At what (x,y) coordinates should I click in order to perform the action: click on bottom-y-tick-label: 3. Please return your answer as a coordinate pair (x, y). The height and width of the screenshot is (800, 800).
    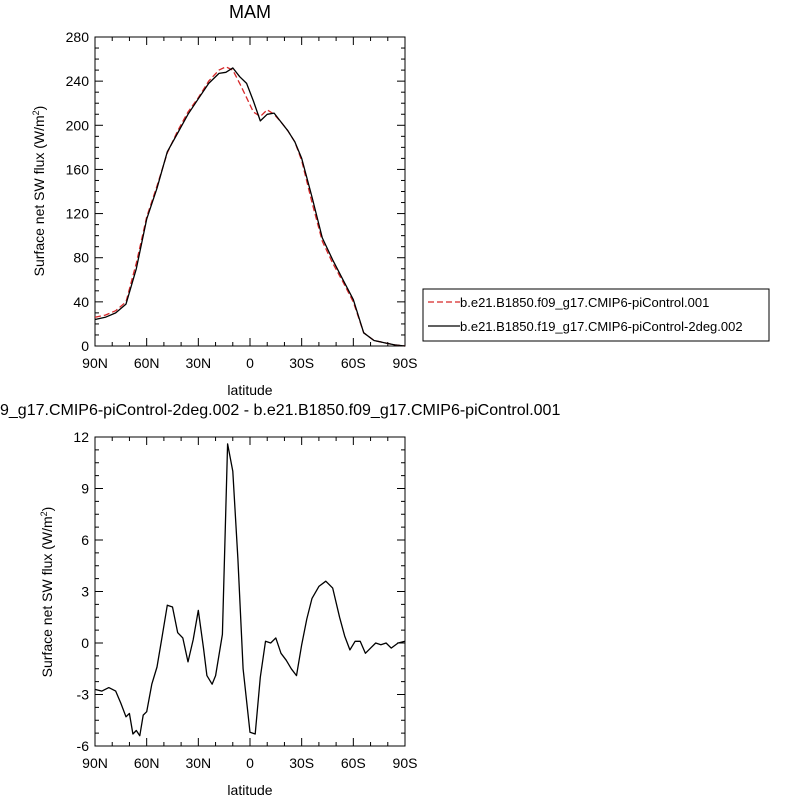
    Looking at the image, I should click on (85, 592).